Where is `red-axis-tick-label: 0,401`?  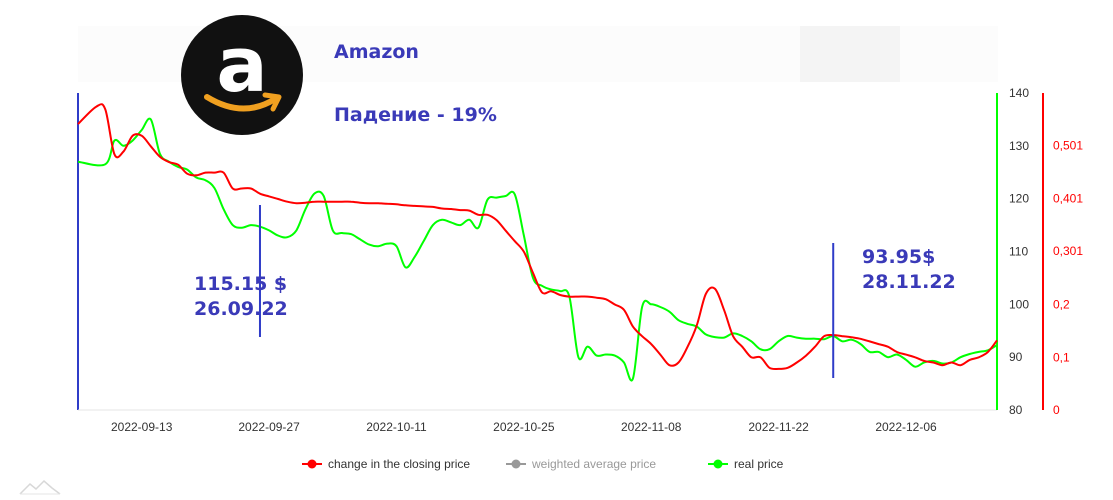 red-axis-tick-label: 0,401 is located at coordinates (1068, 198).